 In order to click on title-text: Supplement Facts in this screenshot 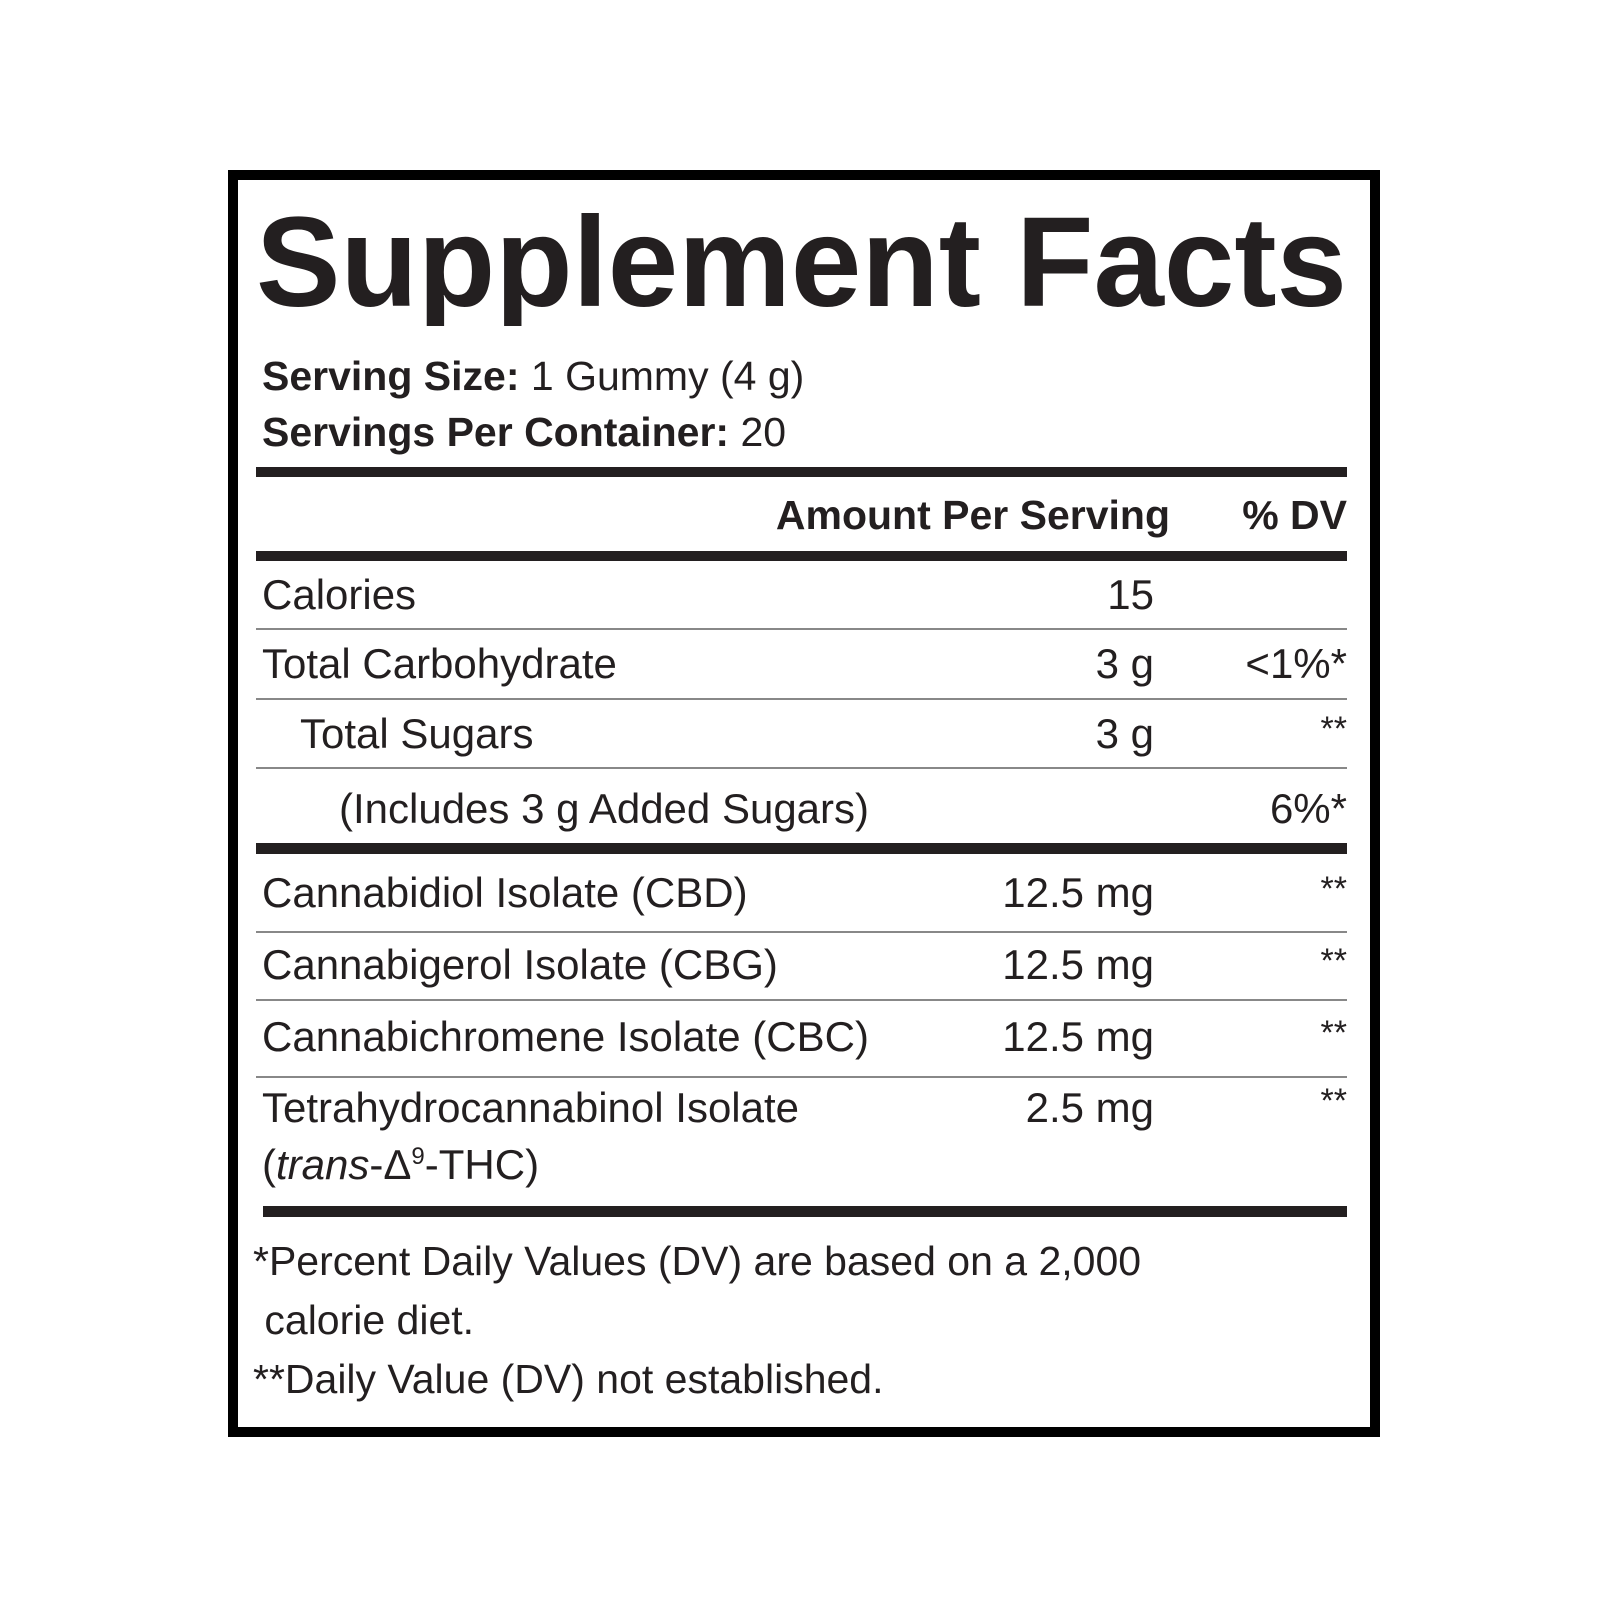, I will do `click(801, 261)`.